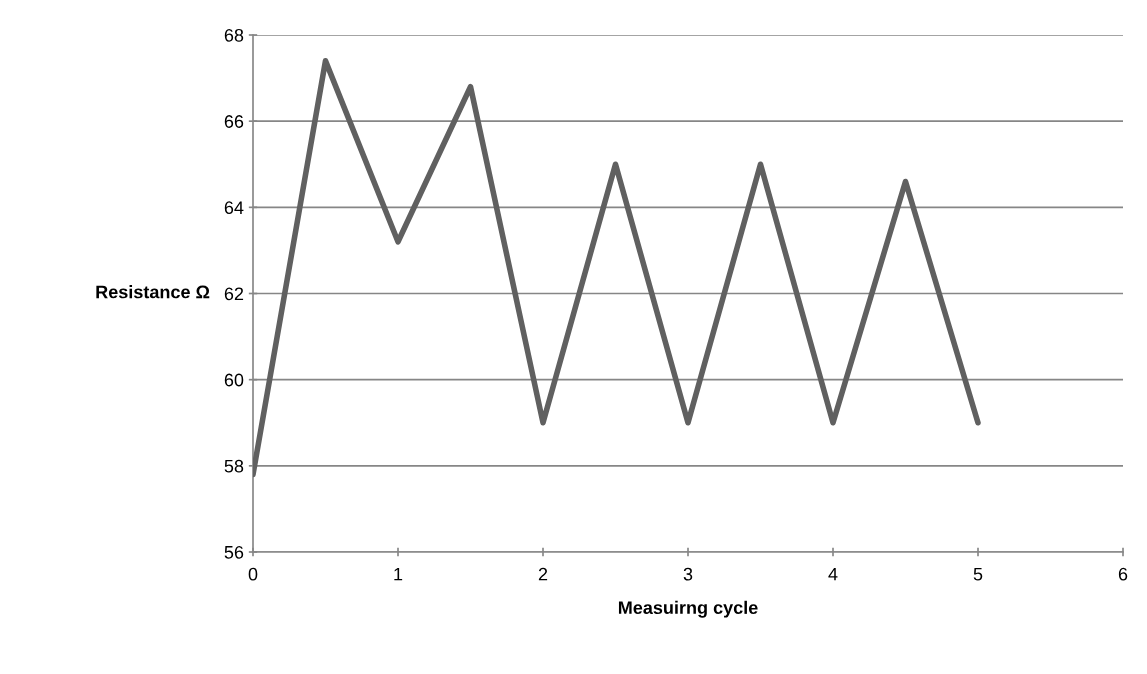  Describe the element at coordinates (688, 574) in the screenshot. I see `x-tick-label: 3` at that location.